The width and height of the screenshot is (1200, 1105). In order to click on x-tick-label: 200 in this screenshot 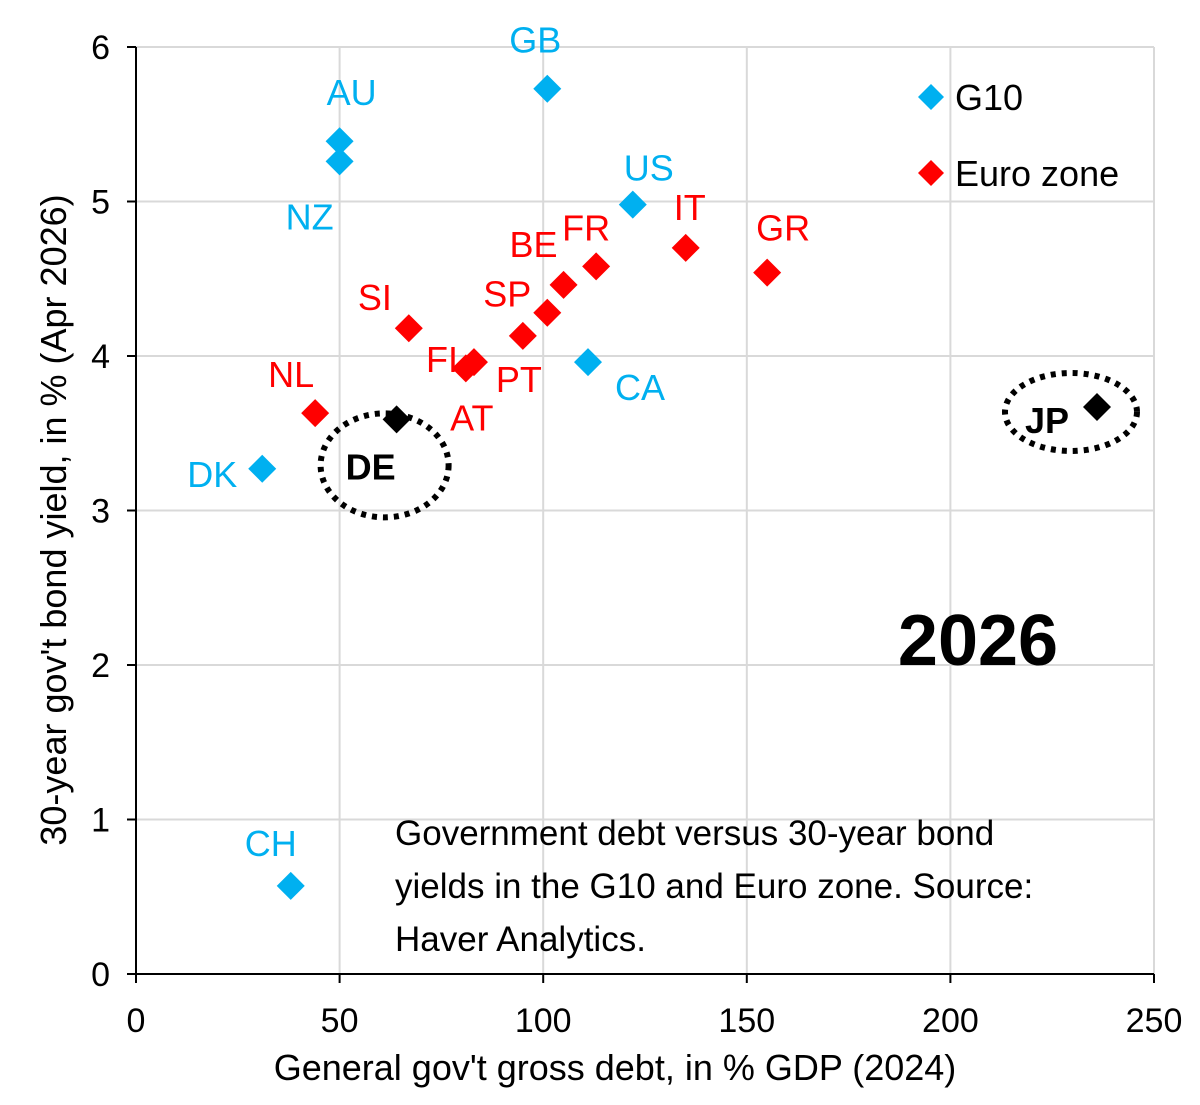, I will do `click(950, 1021)`.